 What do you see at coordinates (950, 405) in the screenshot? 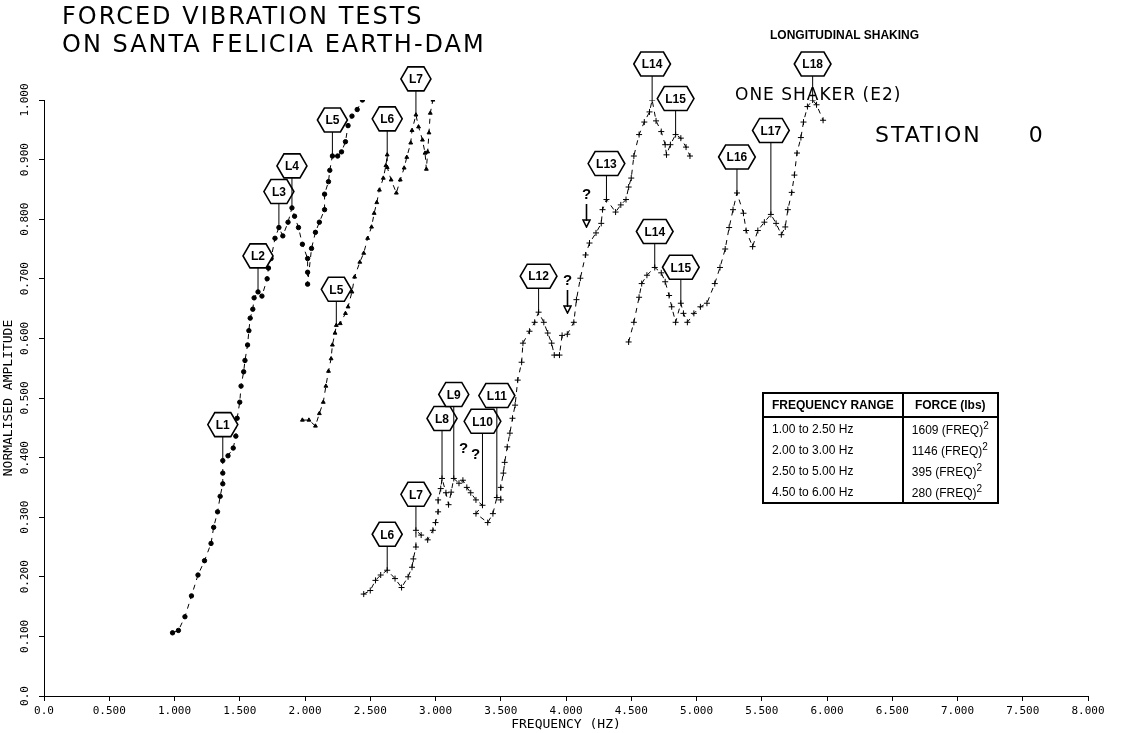
I see `annotation: FORCE (lbs)` at bounding box center [950, 405].